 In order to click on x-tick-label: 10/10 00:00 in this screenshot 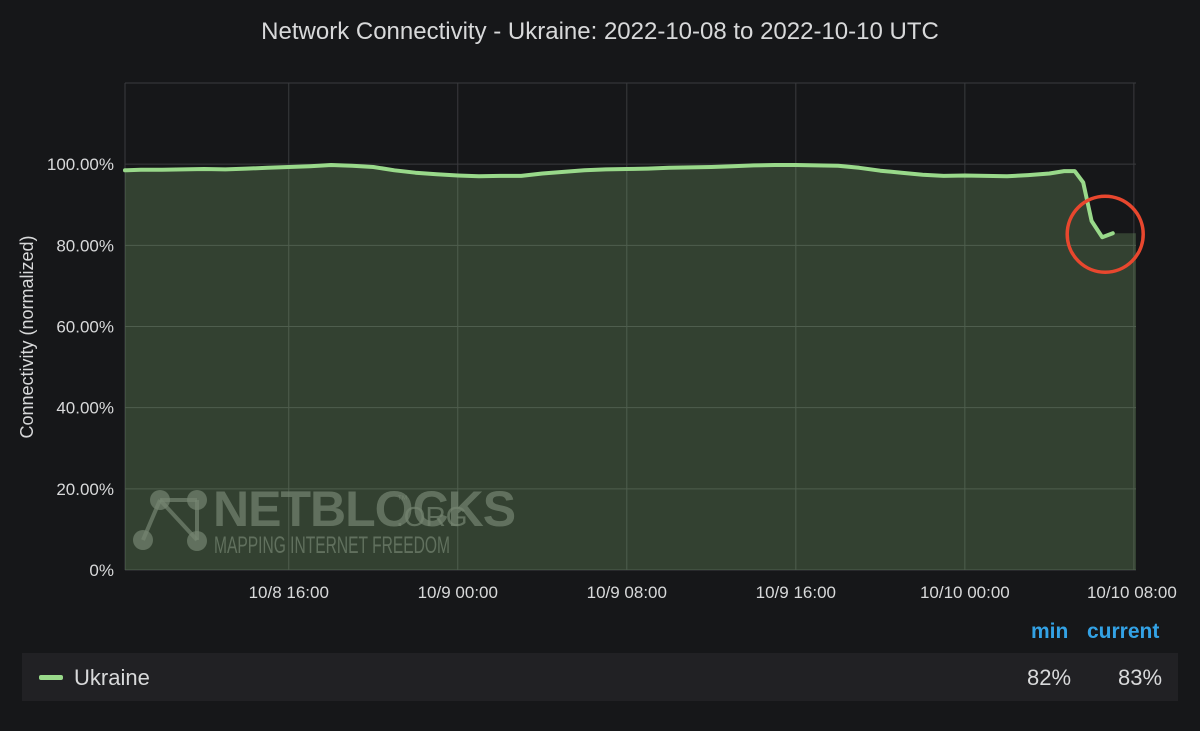, I will do `click(965, 592)`.